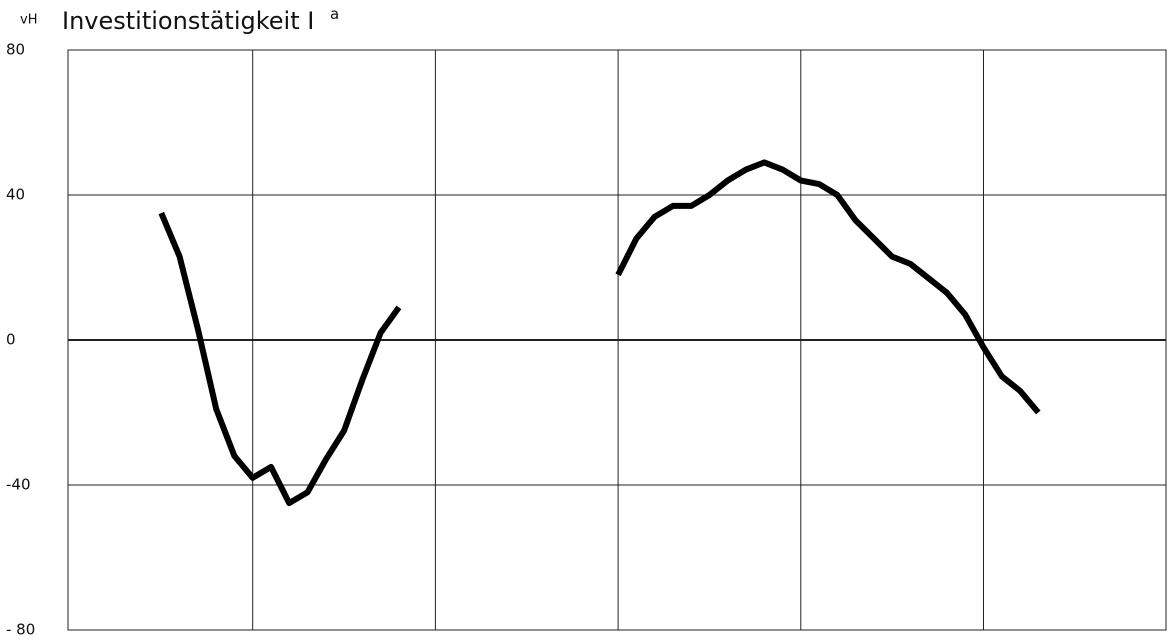 This screenshot has width=1169, height=642. Describe the element at coordinates (11, 340) in the screenshot. I see `y-tick-label: 0` at that location.